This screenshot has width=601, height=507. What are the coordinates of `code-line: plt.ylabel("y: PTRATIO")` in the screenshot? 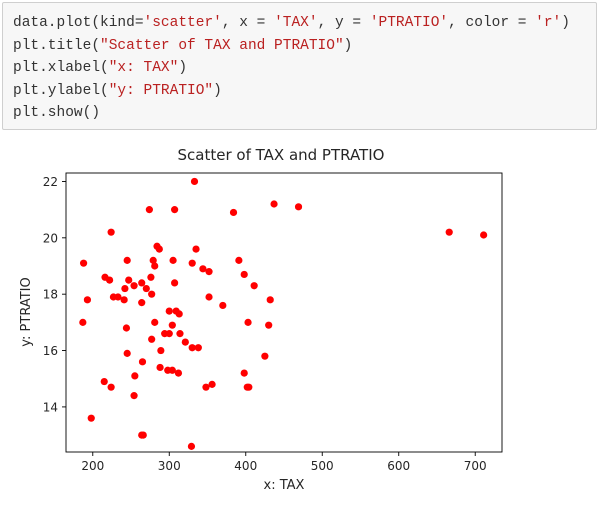 It's located at (117, 91).